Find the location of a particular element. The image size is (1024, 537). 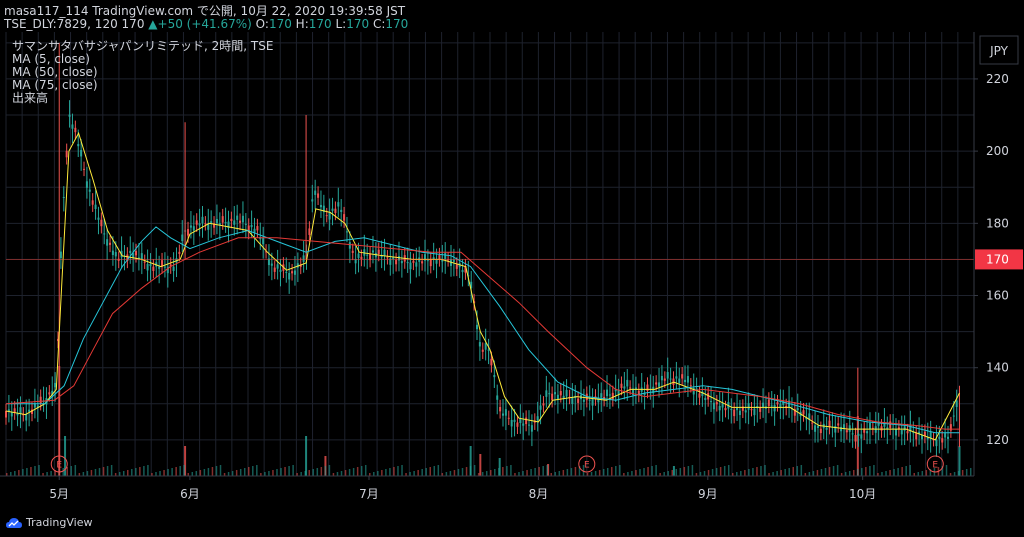

legend-volume: 出来高 is located at coordinates (30, 98).